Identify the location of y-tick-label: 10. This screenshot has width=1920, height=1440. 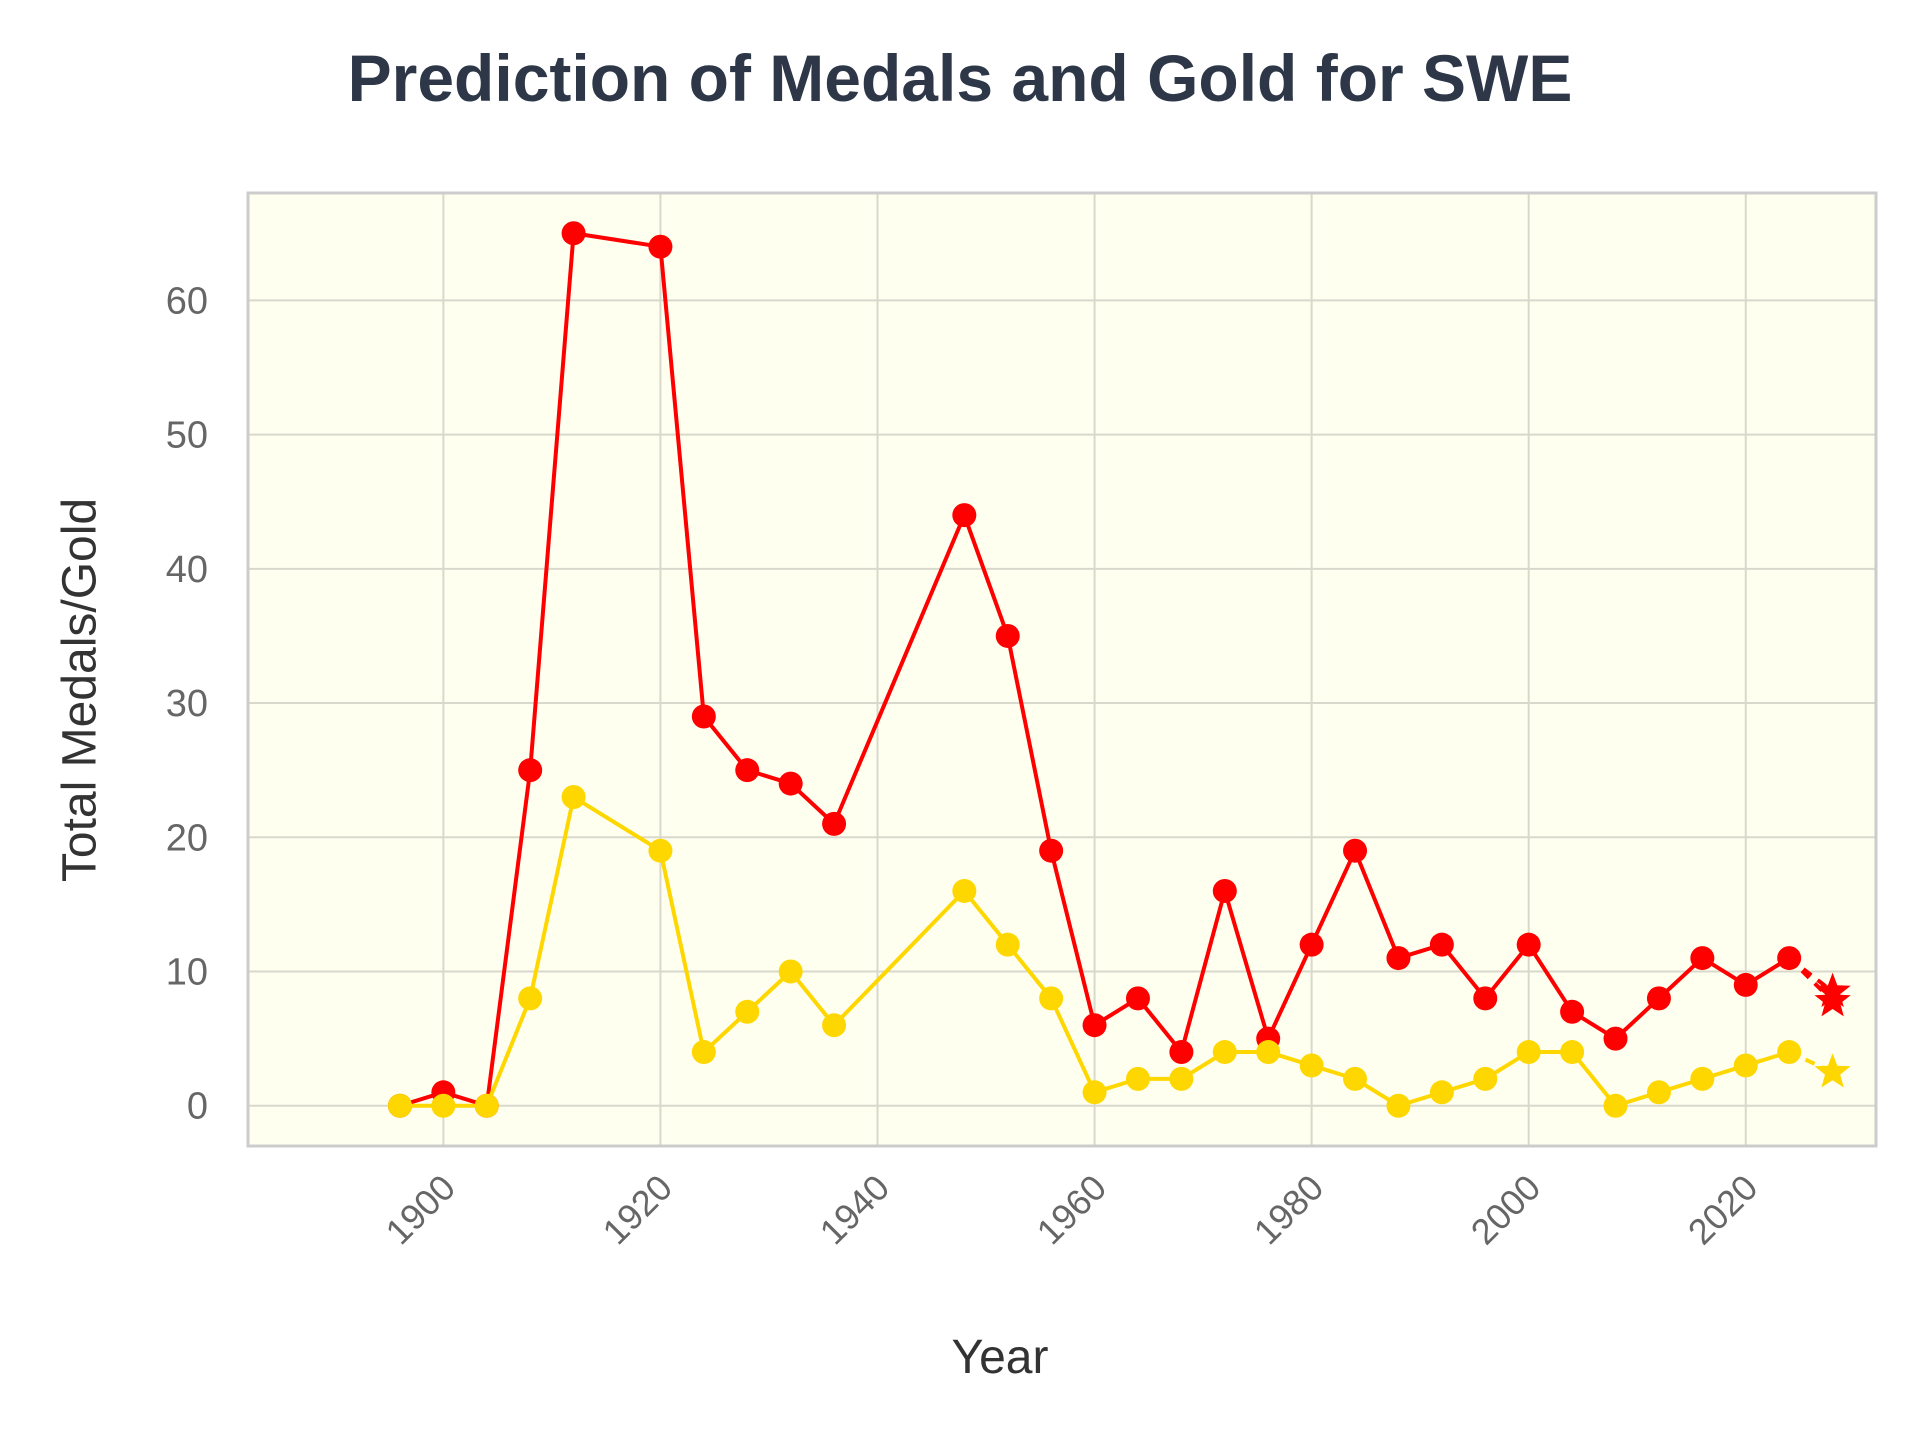
(187, 973).